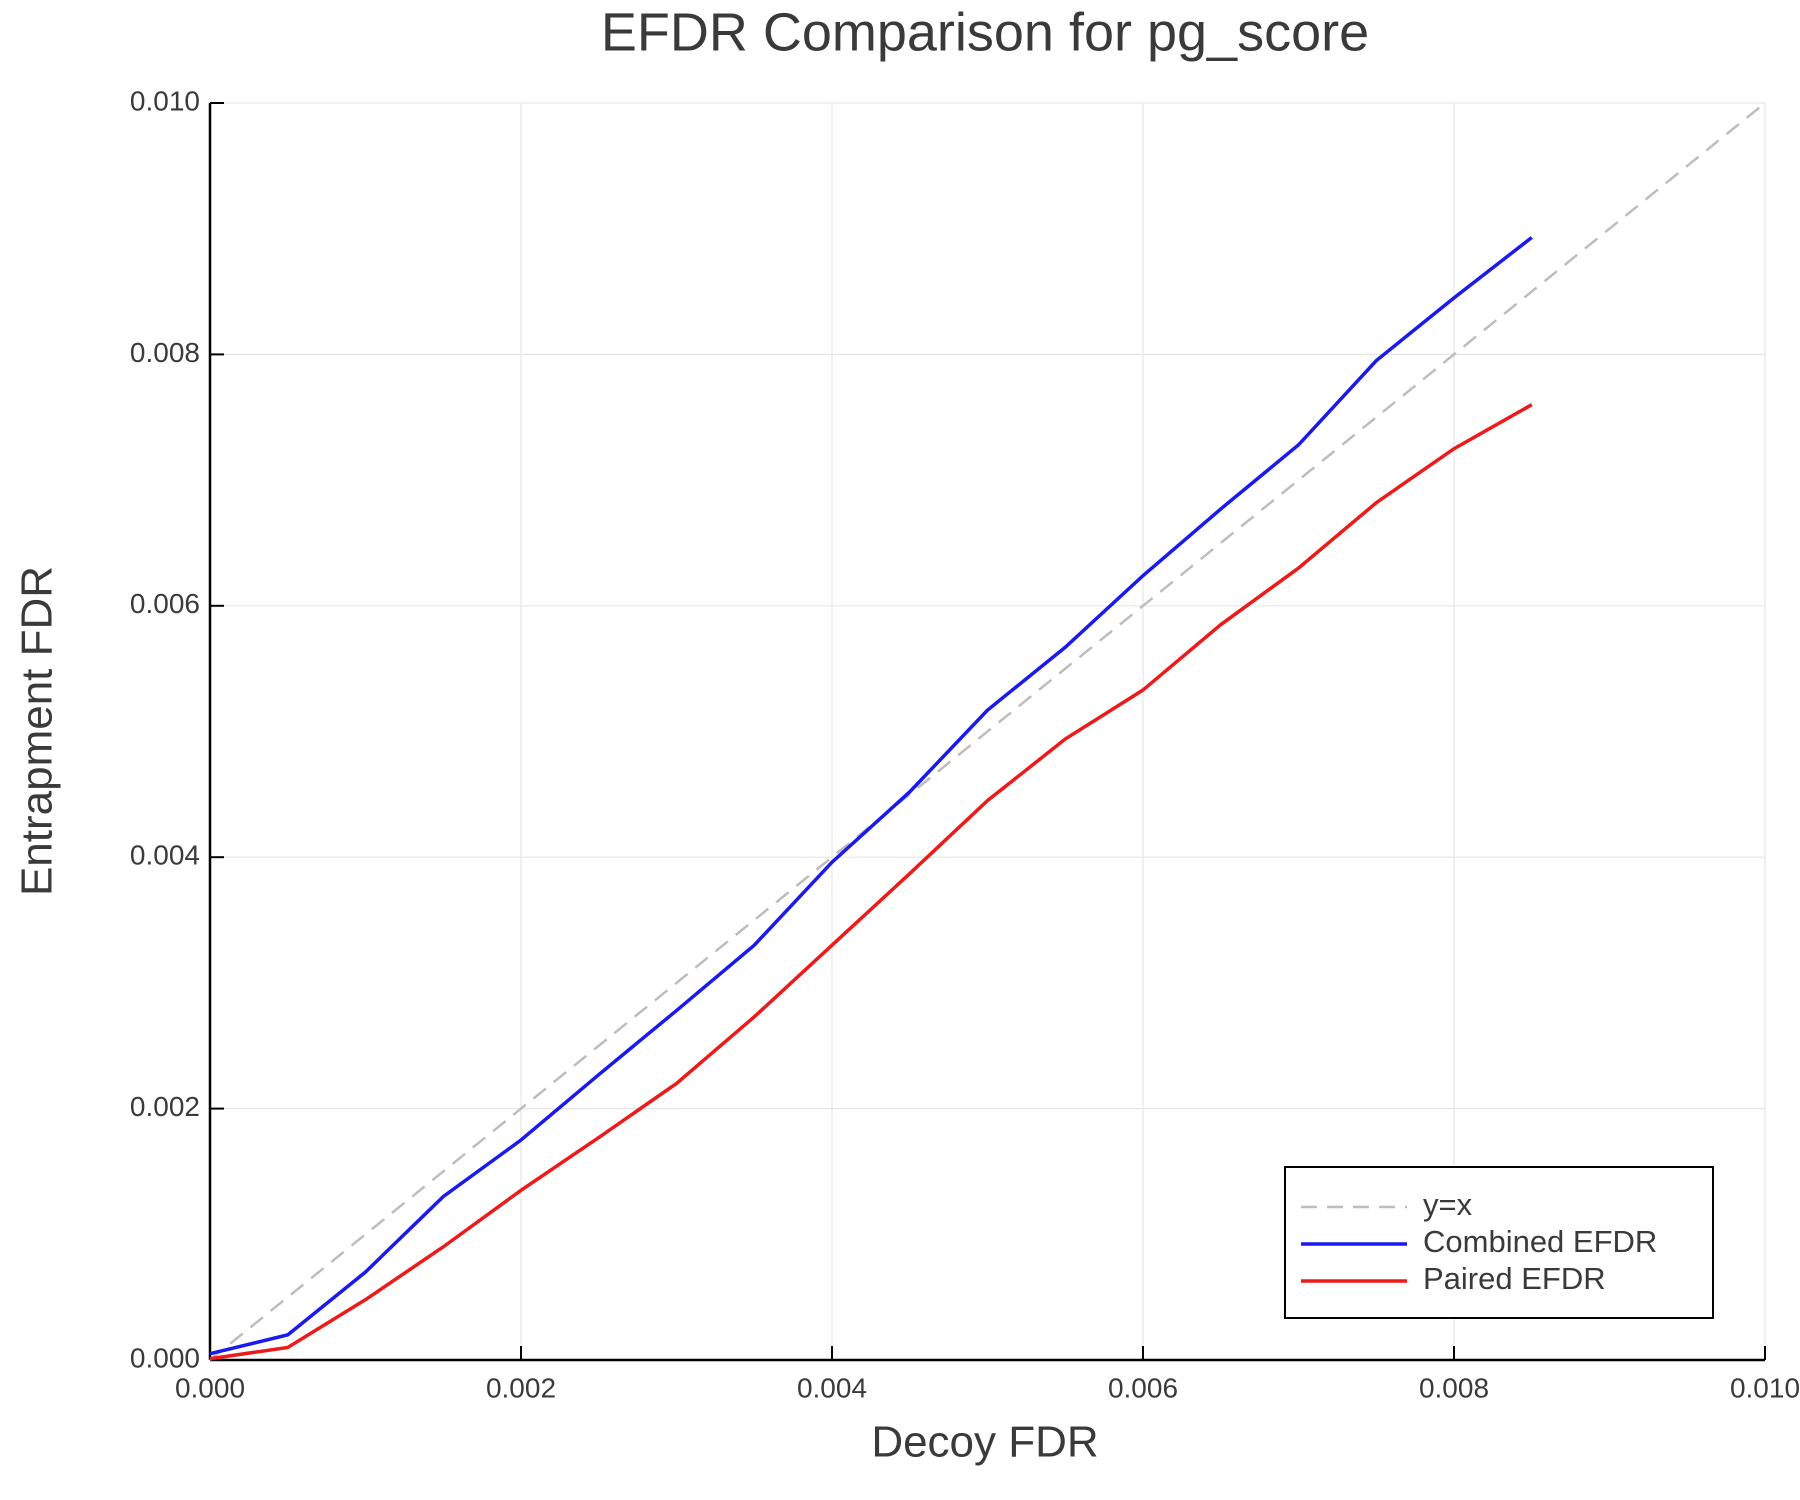 The height and width of the screenshot is (1500, 1800). What do you see at coordinates (1448, 1204) in the screenshot?
I see `legend-label: y=x` at bounding box center [1448, 1204].